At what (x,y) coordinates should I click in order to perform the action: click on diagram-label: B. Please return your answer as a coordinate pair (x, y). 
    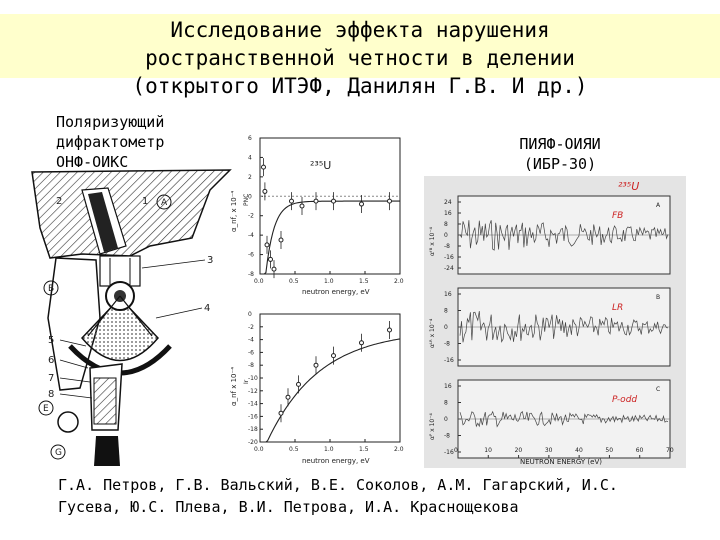
    Looking at the image, I should click on (51, 289).